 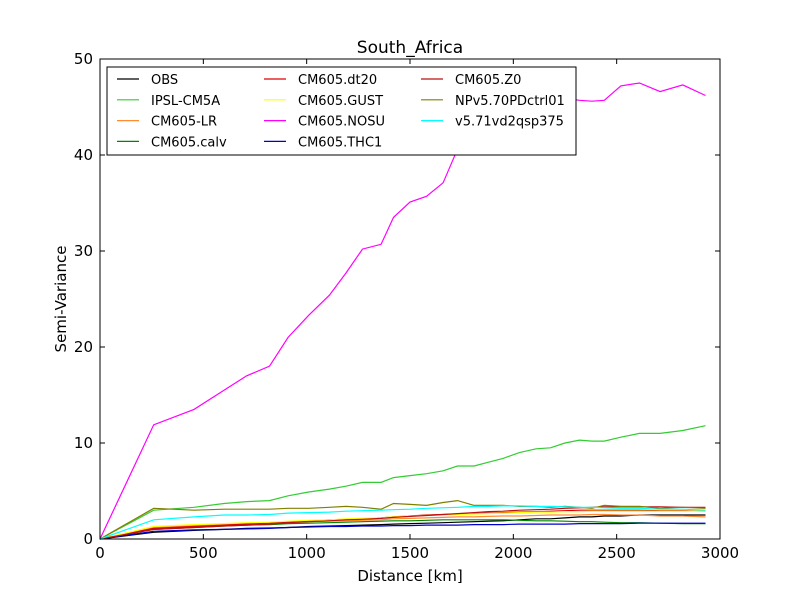 I want to click on legend-label: IPSL-CM5A, so click(x=185, y=101).